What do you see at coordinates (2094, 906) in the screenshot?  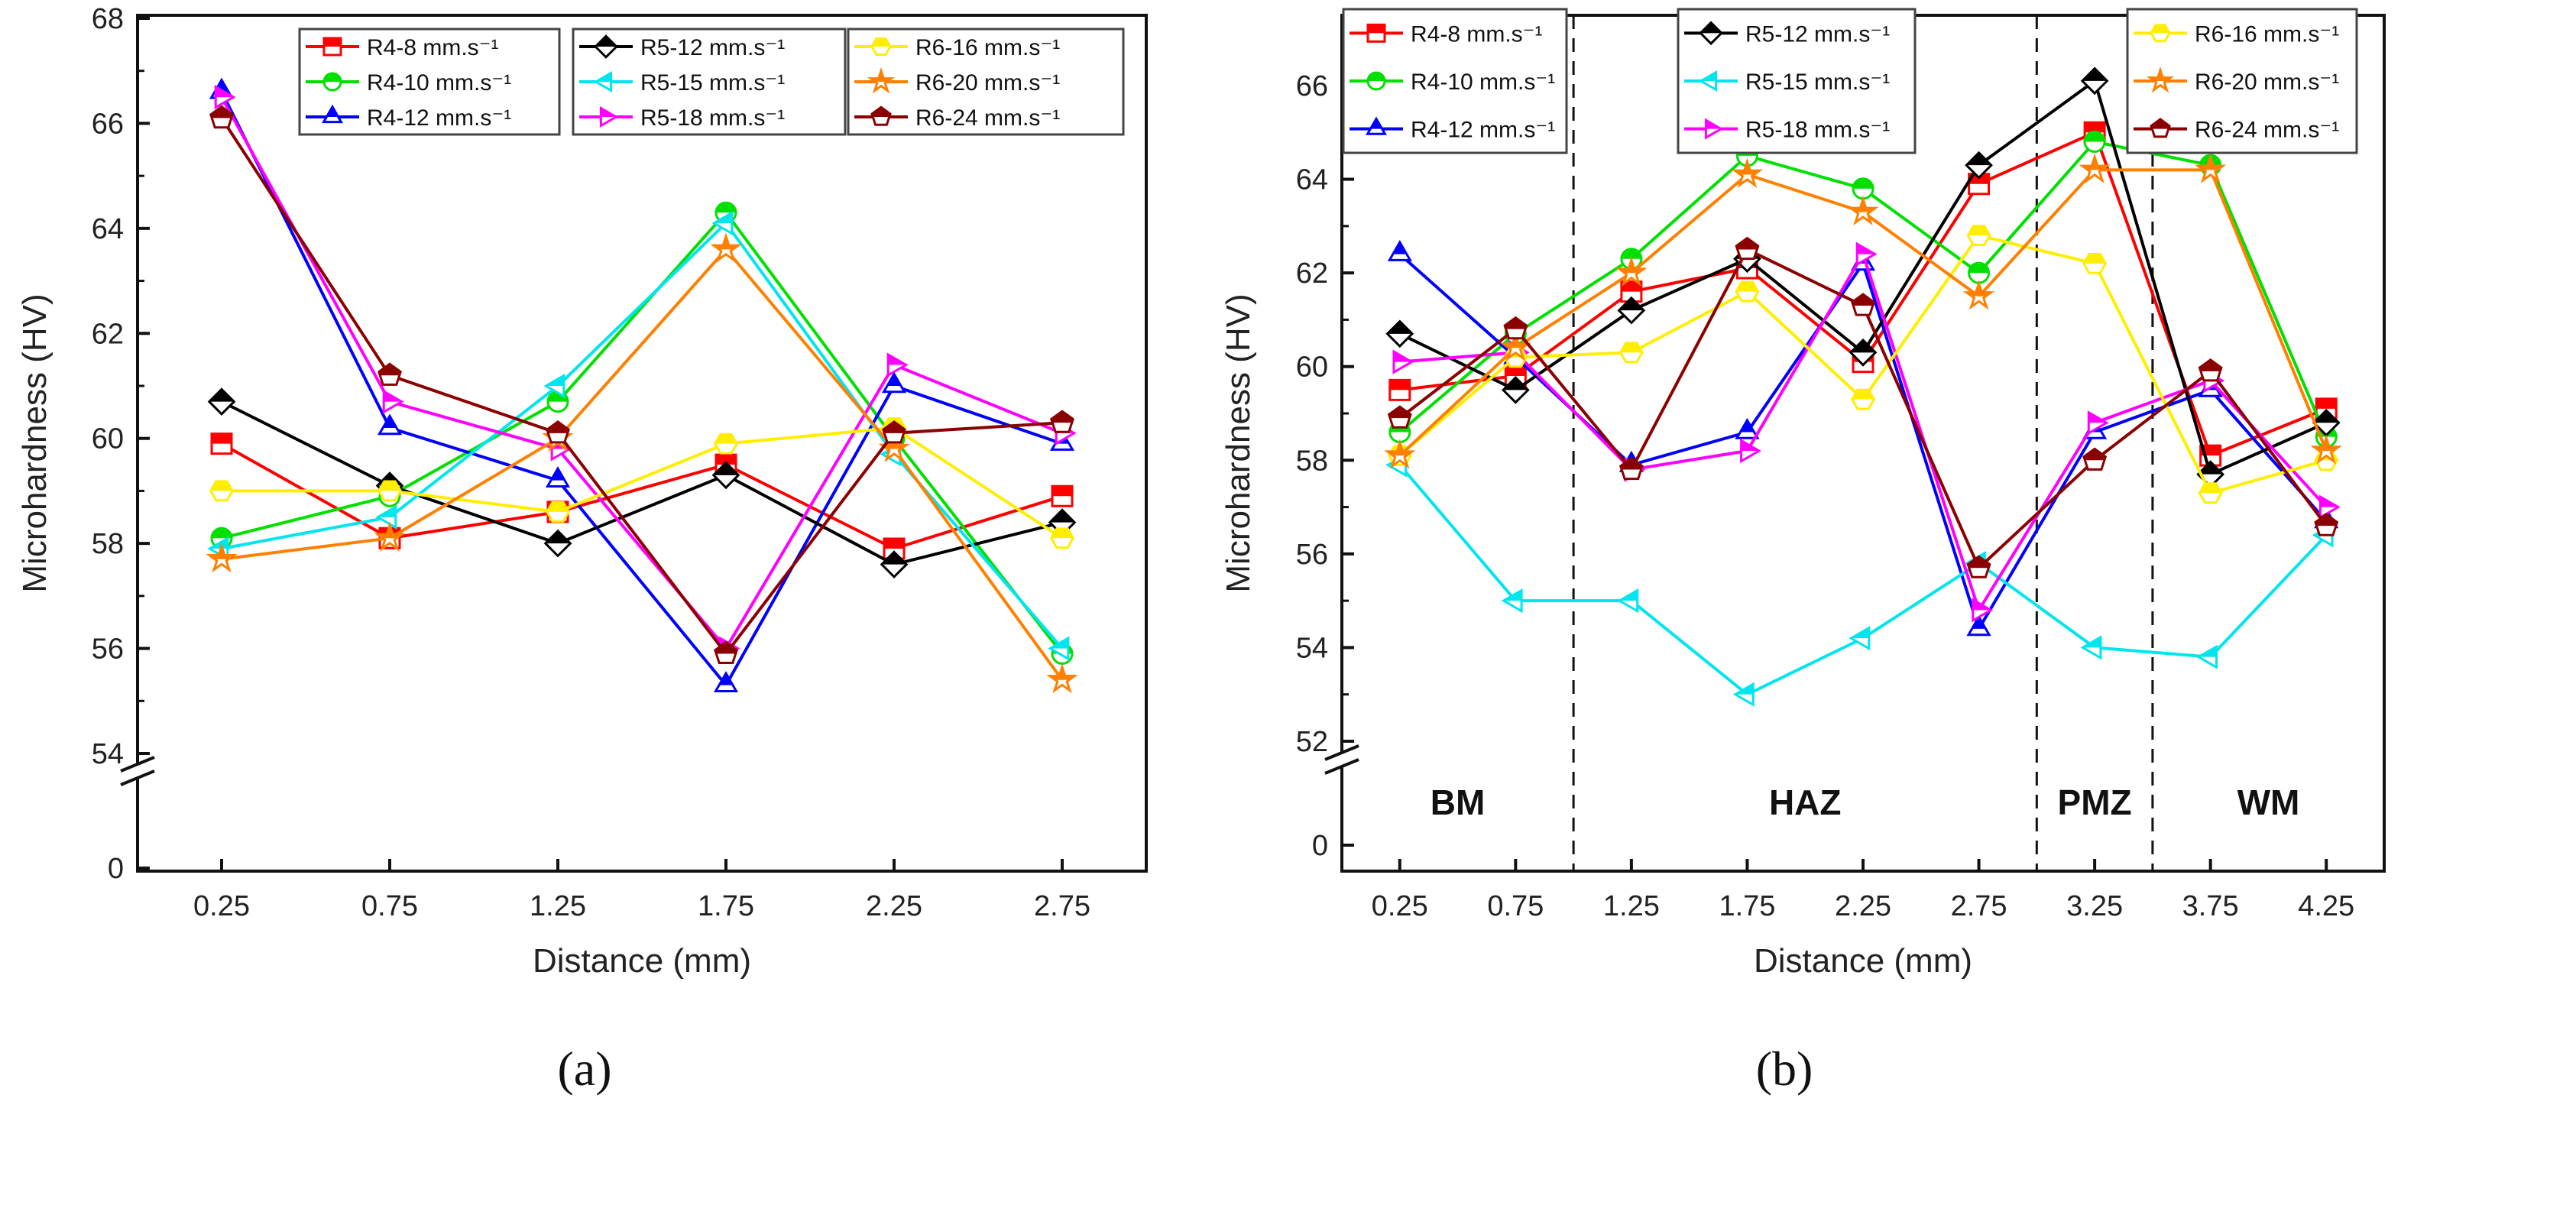 I see `x-tick-label: 3.25` at bounding box center [2094, 906].